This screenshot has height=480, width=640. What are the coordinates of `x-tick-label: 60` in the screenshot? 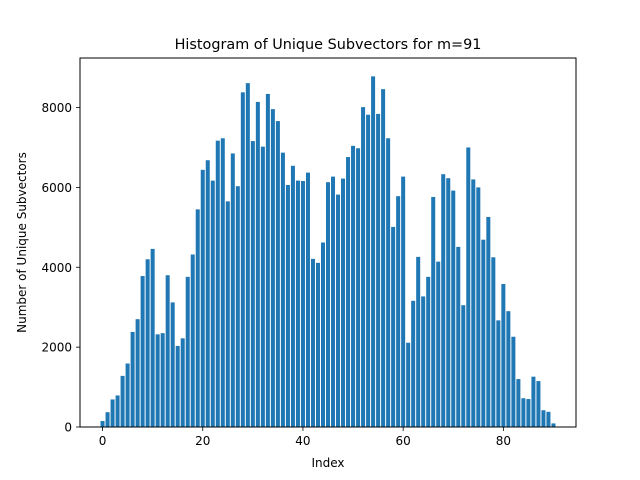 It's located at (403, 441).